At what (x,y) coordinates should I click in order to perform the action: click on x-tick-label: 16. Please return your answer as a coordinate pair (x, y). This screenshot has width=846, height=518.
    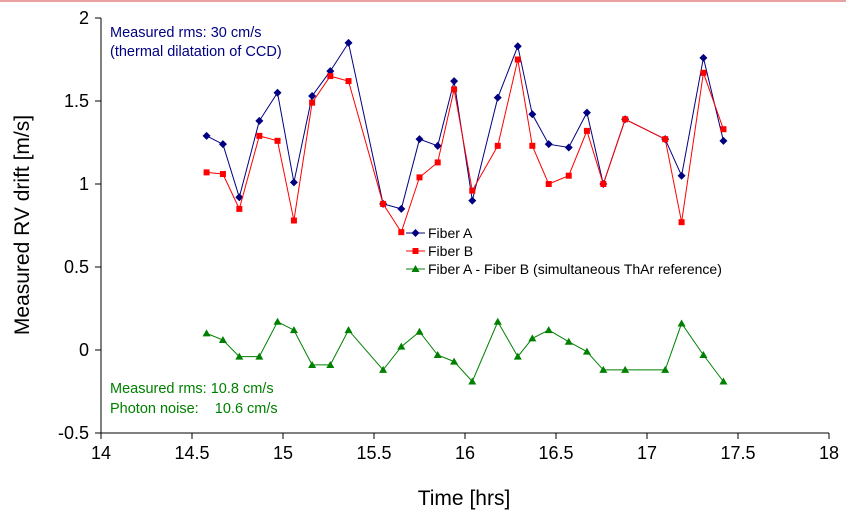
    Looking at the image, I should click on (465, 453).